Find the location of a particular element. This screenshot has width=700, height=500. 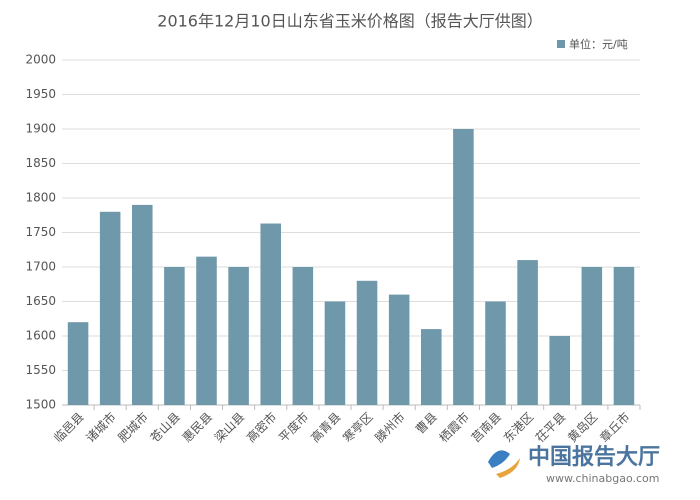

y-tick-label: 1900 is located at coordinates (40, 129).